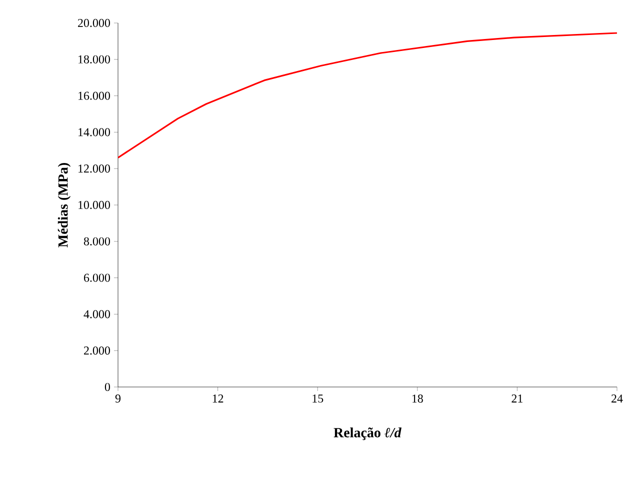 This screenshot has height=485, width=641. I want to click on y-tick-label: 6.000, so click(97, 278).